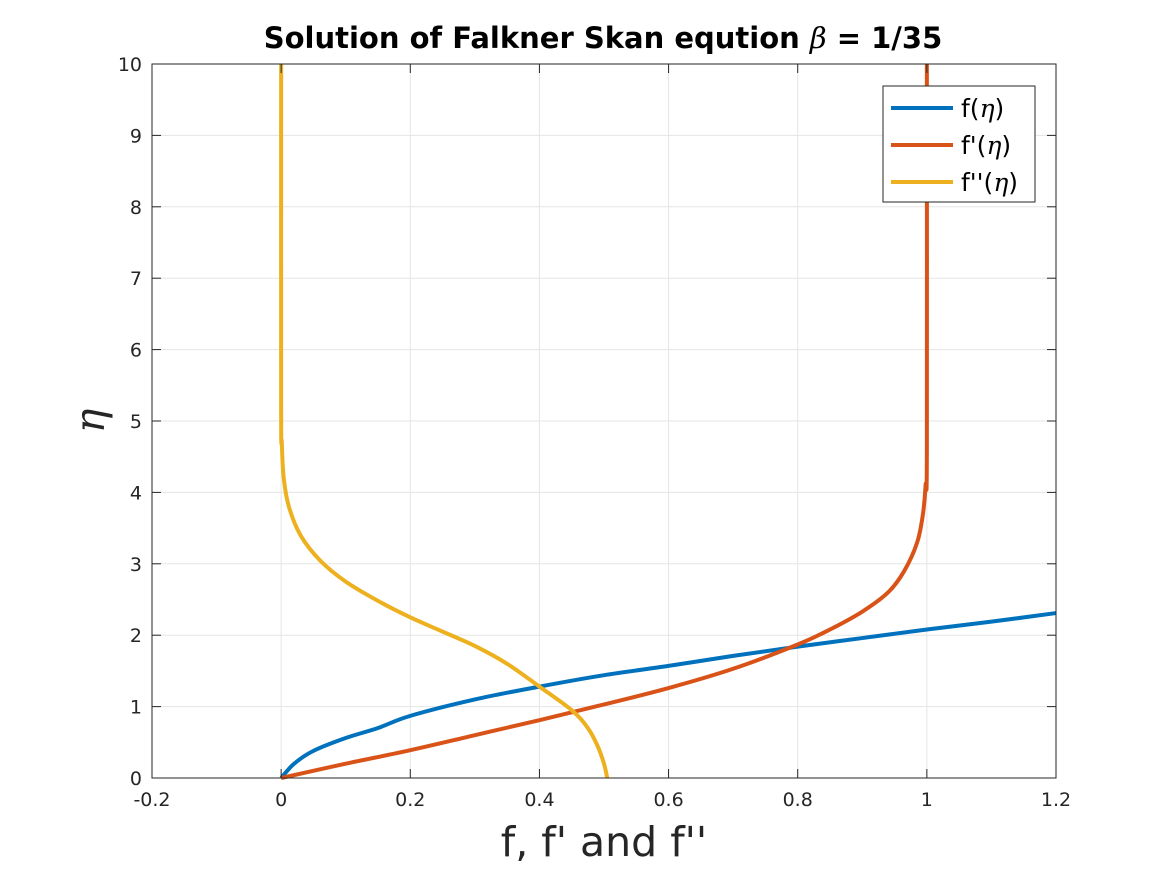 Image resolution: width=1167 pixels, height=875 pixels. Describe the element at coordinates (90, 420) in the screenshot. I see `y-axis-label: η` at that location.